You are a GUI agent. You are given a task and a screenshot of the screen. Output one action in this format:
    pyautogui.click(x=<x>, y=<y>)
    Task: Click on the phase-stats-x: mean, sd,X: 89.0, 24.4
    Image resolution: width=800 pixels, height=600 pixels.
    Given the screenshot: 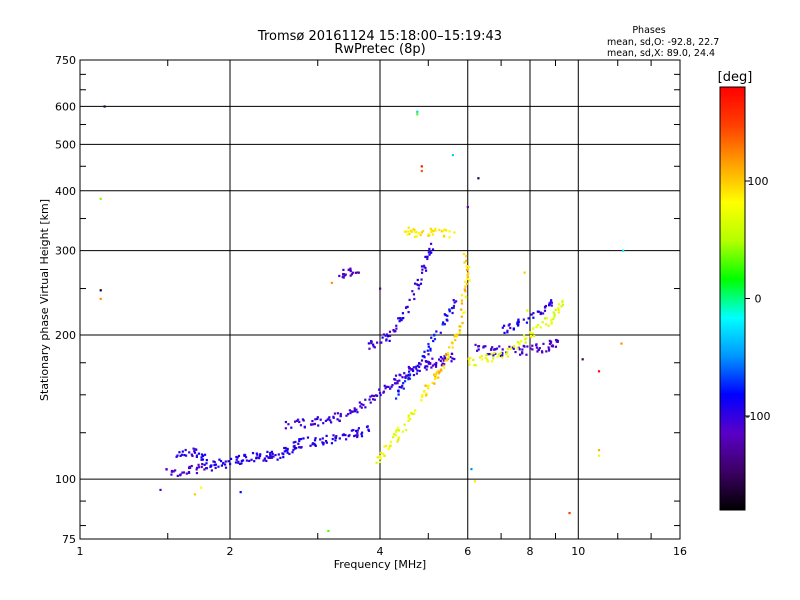 What is the action you would take?
    pyautogui.click(x=661, y=53)
    